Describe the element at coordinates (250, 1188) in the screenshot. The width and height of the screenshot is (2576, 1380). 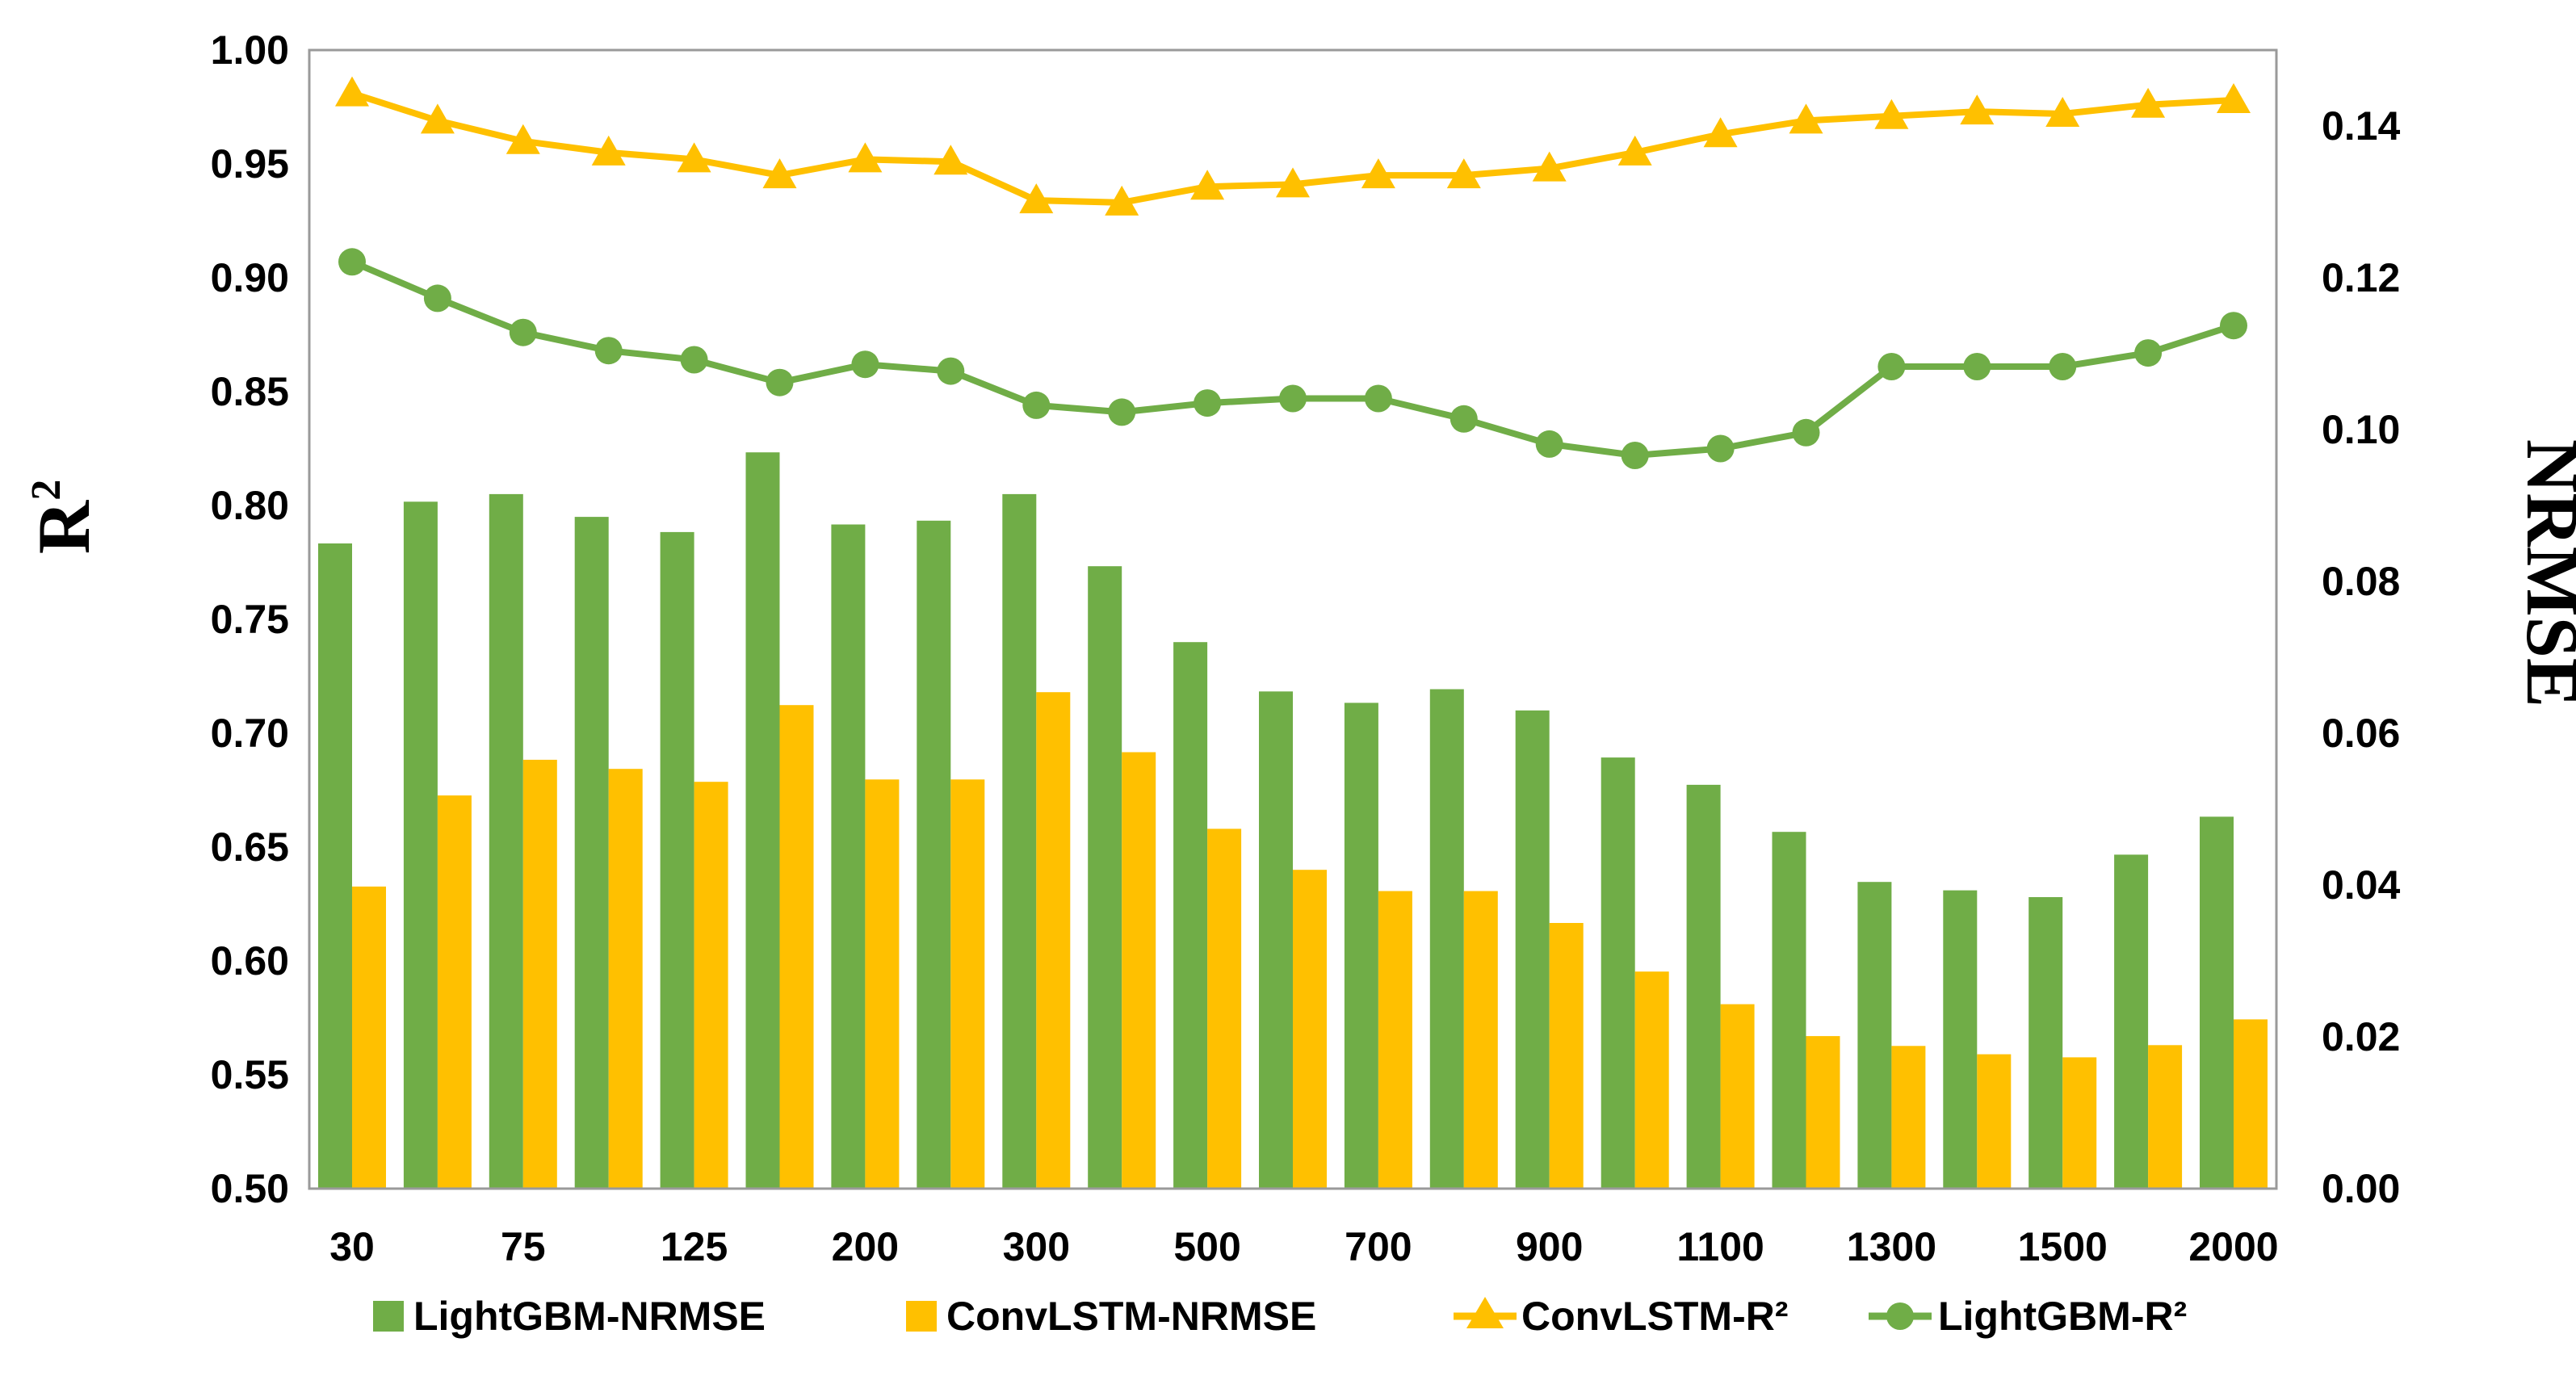
I see `left-tick-label: 0.50` at that location.